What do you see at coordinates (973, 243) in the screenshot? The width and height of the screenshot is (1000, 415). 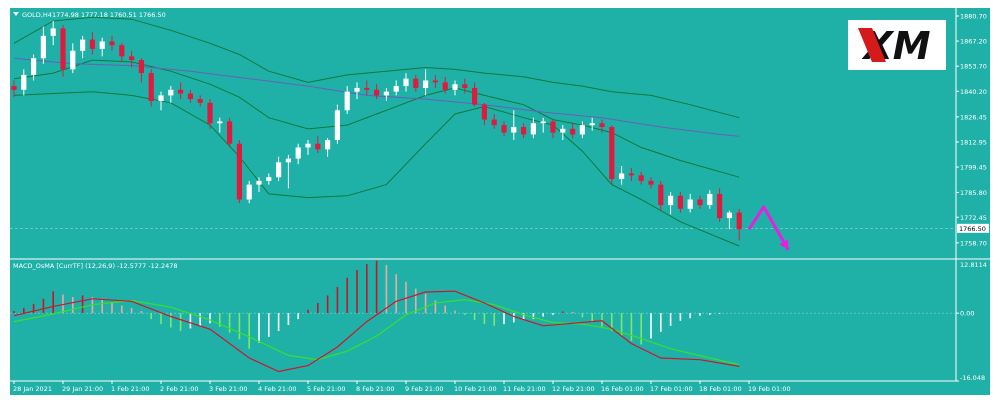 I see `price-tick-label: 1758.70` at bounding box center [973, 243].